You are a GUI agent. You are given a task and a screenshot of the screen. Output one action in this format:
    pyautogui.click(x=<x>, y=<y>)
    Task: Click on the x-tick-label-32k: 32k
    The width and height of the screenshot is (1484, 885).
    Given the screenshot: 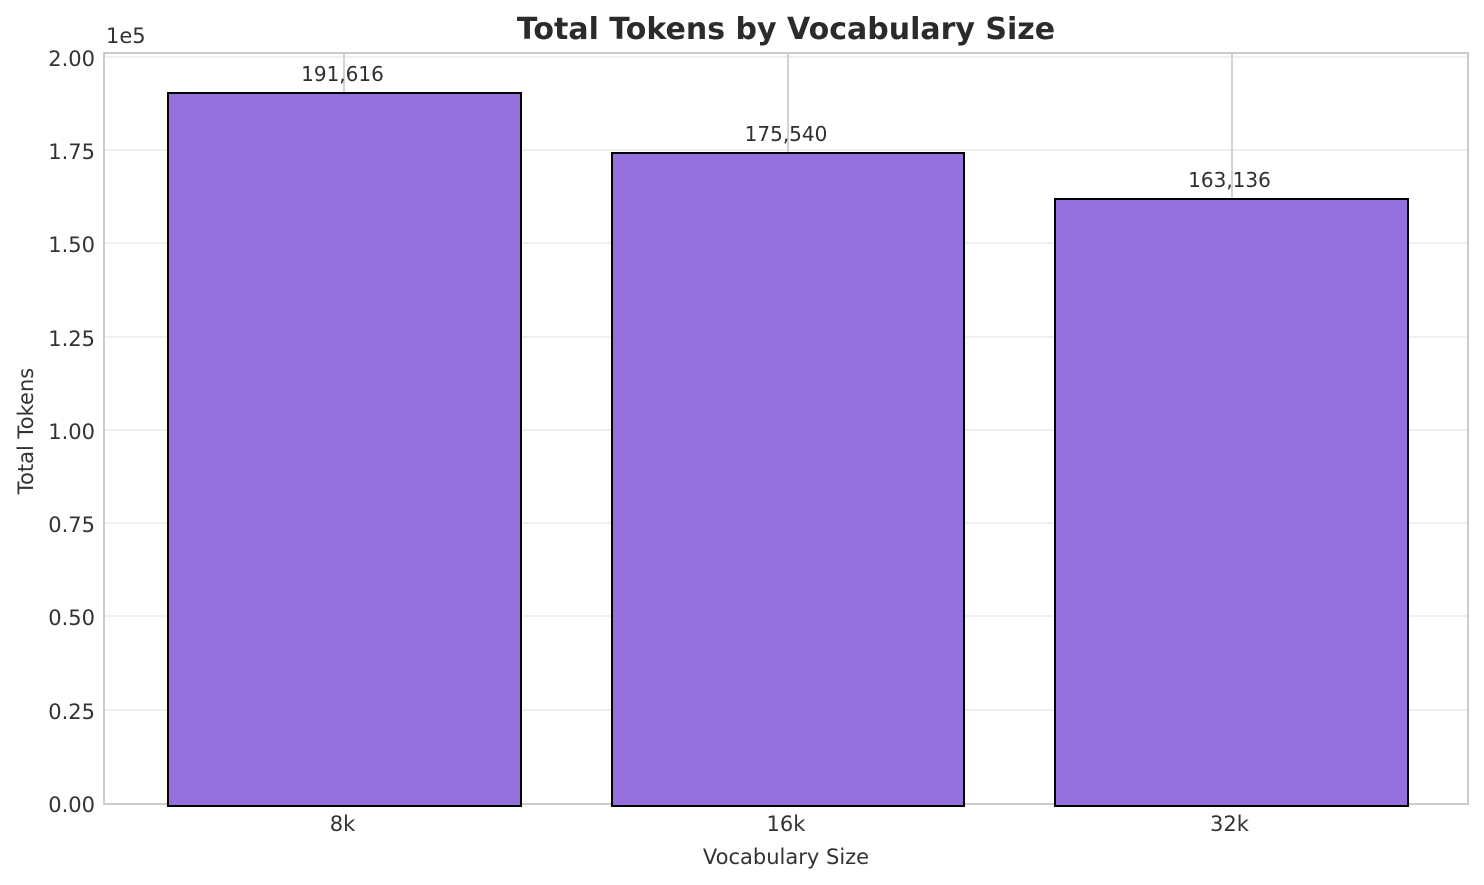 What is the action you would take?
    pyautogui.click(x=1229, y=824)
    